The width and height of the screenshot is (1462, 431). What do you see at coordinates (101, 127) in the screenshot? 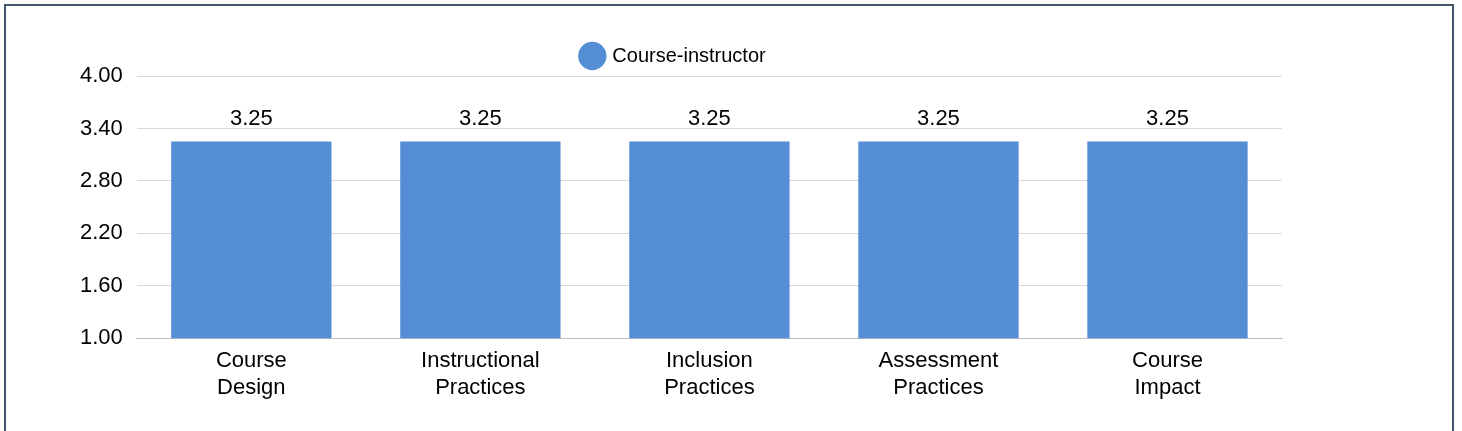
I see `y-tick-label: 3.40` at bounding box center [101, 127].